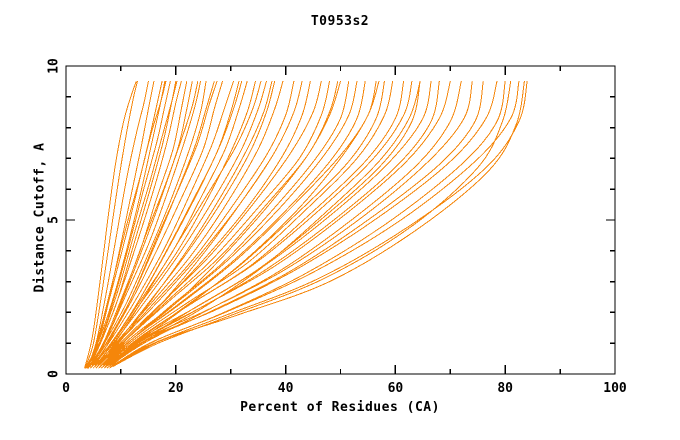 The image size is (680, 440). I want to click on x-axis-label: Percent of Residues (CA), so click(340, 407).